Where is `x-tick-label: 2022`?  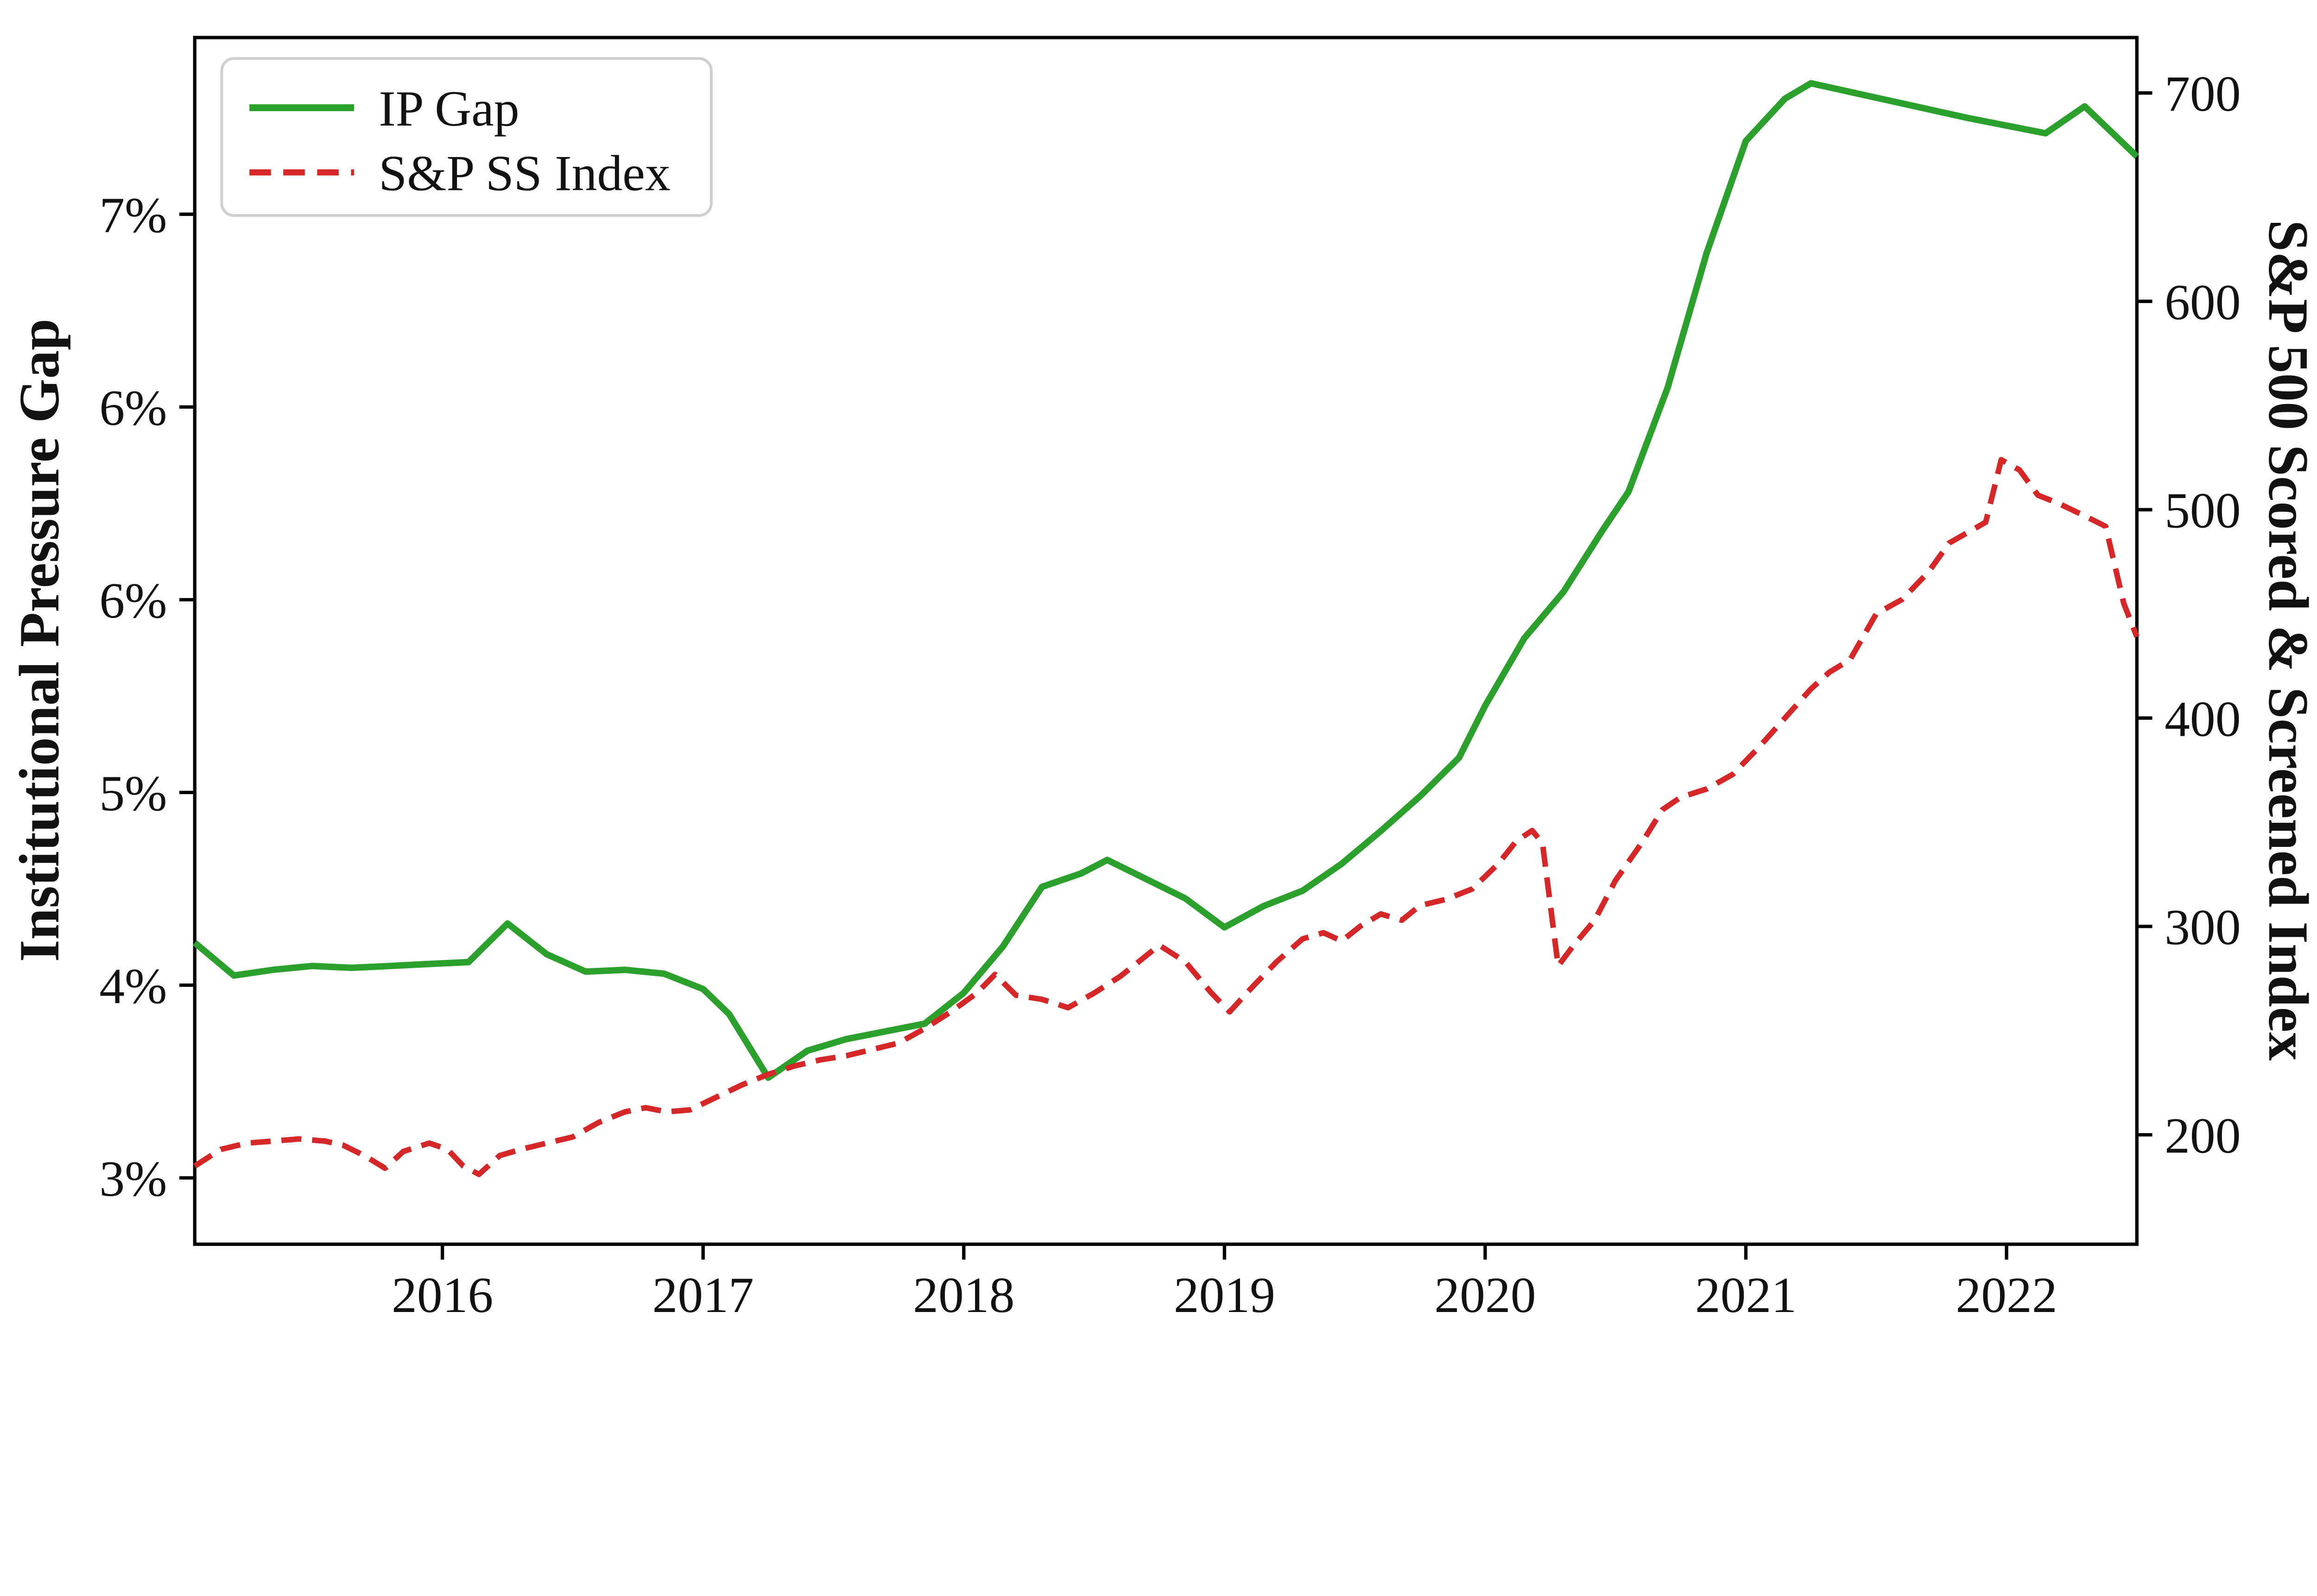 x-tick-label: 2022 is located at coordinates (2006, 1295).